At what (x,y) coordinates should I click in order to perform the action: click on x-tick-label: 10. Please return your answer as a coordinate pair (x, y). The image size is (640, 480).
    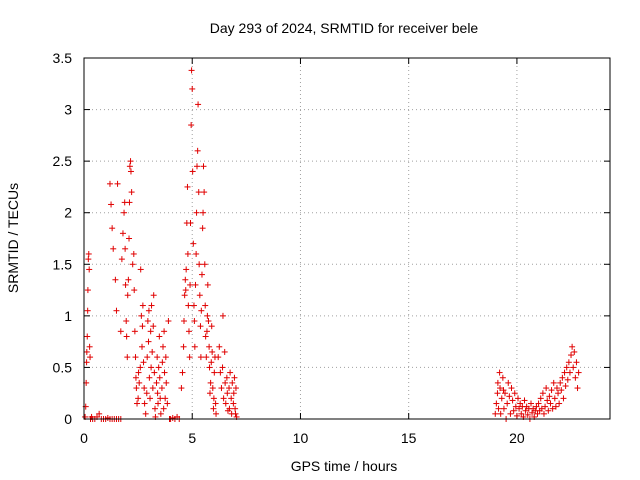
    Looking at the image, I should click on (301, 438).